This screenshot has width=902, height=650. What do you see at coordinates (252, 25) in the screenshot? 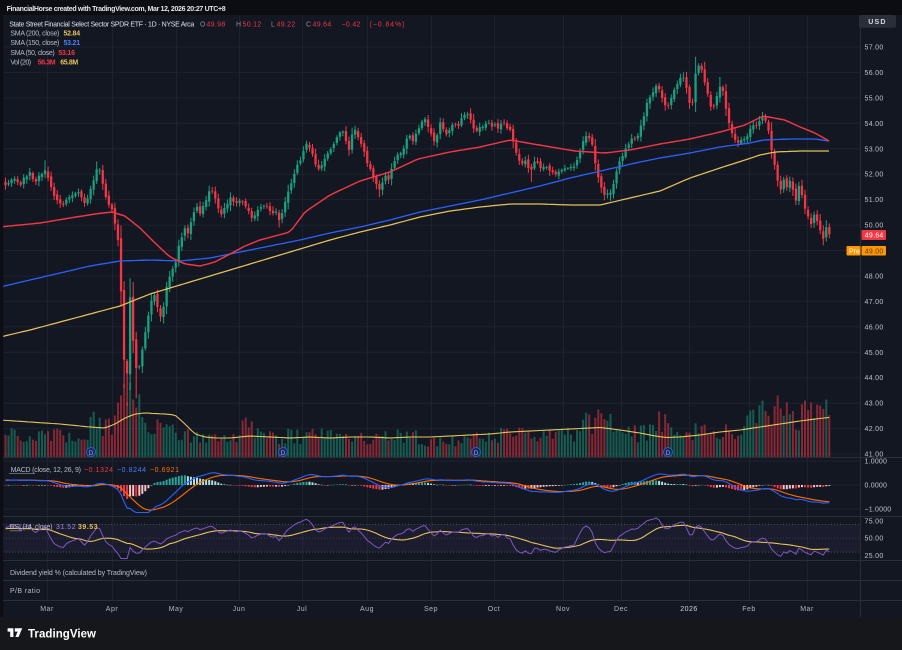
I see `svg-text: 50.12` at bounding box center [252, 25].